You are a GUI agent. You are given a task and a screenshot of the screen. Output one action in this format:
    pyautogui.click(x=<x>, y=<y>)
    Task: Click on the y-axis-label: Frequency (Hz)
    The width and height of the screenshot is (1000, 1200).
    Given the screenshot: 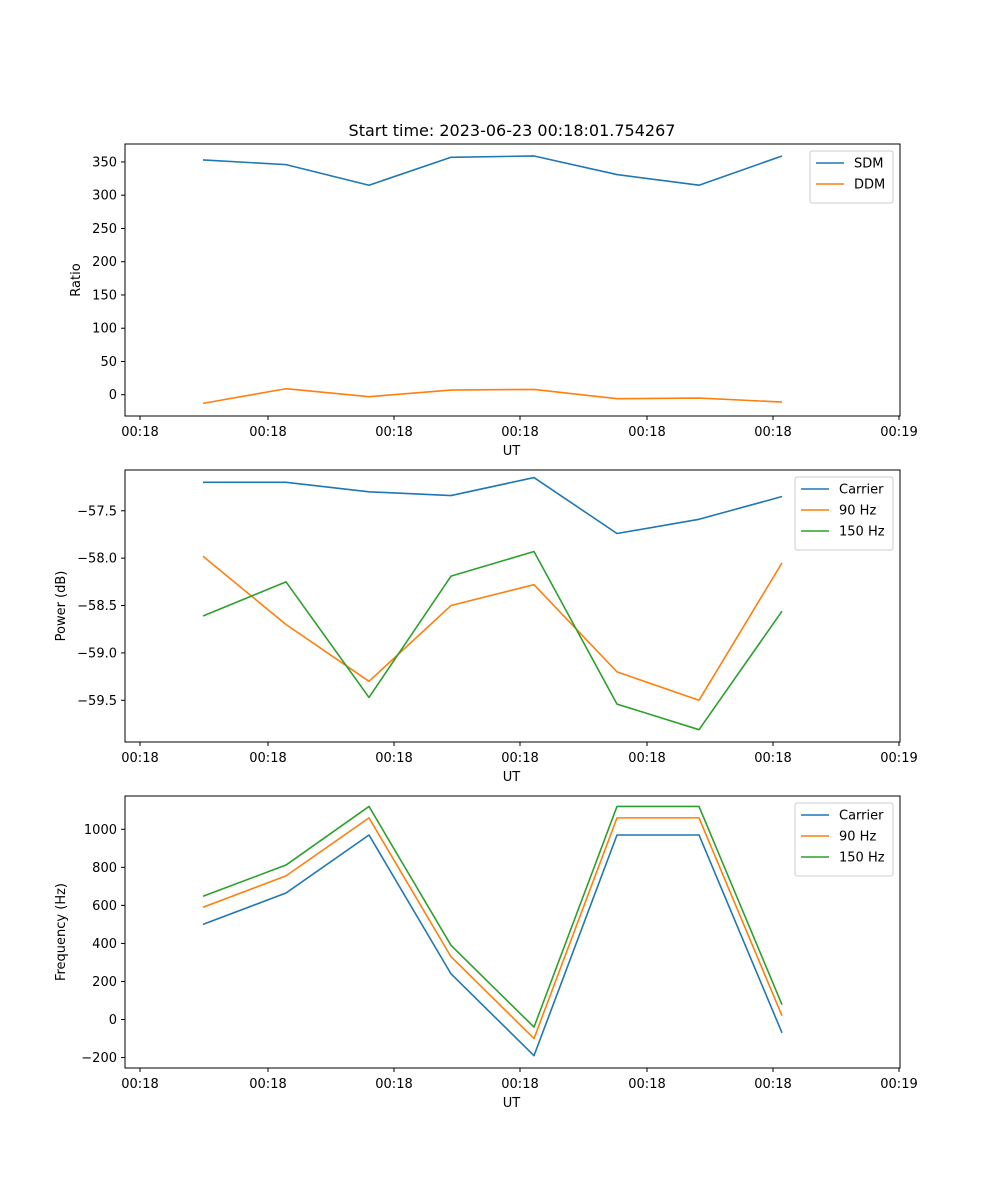 What is the action you would take?
    pyautogui.click(x=61, y=932)
    